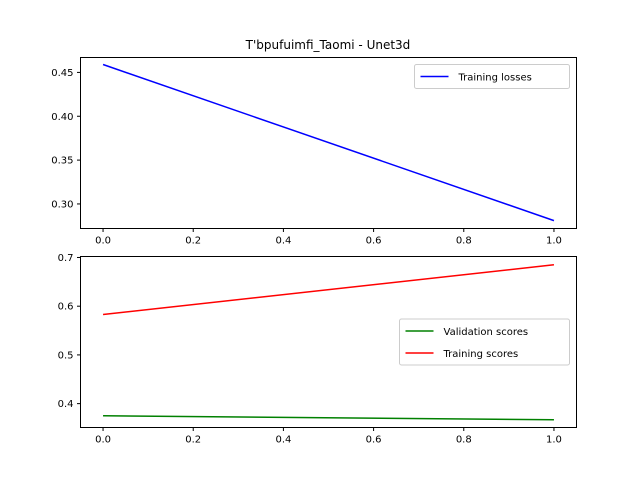  Describe the element at coordinates (283, 440) in the screenshot. I see `bottom-chart-x-tick-label: 0.4` at that location.